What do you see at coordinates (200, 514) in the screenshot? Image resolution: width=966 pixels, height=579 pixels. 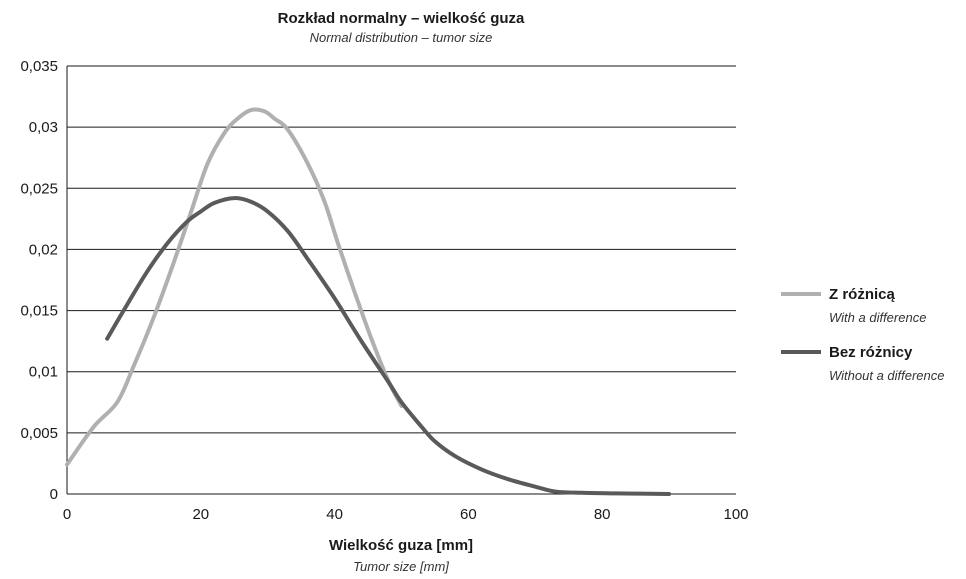 I see `x-tick-label: 20` at bounding box center [200, 514].